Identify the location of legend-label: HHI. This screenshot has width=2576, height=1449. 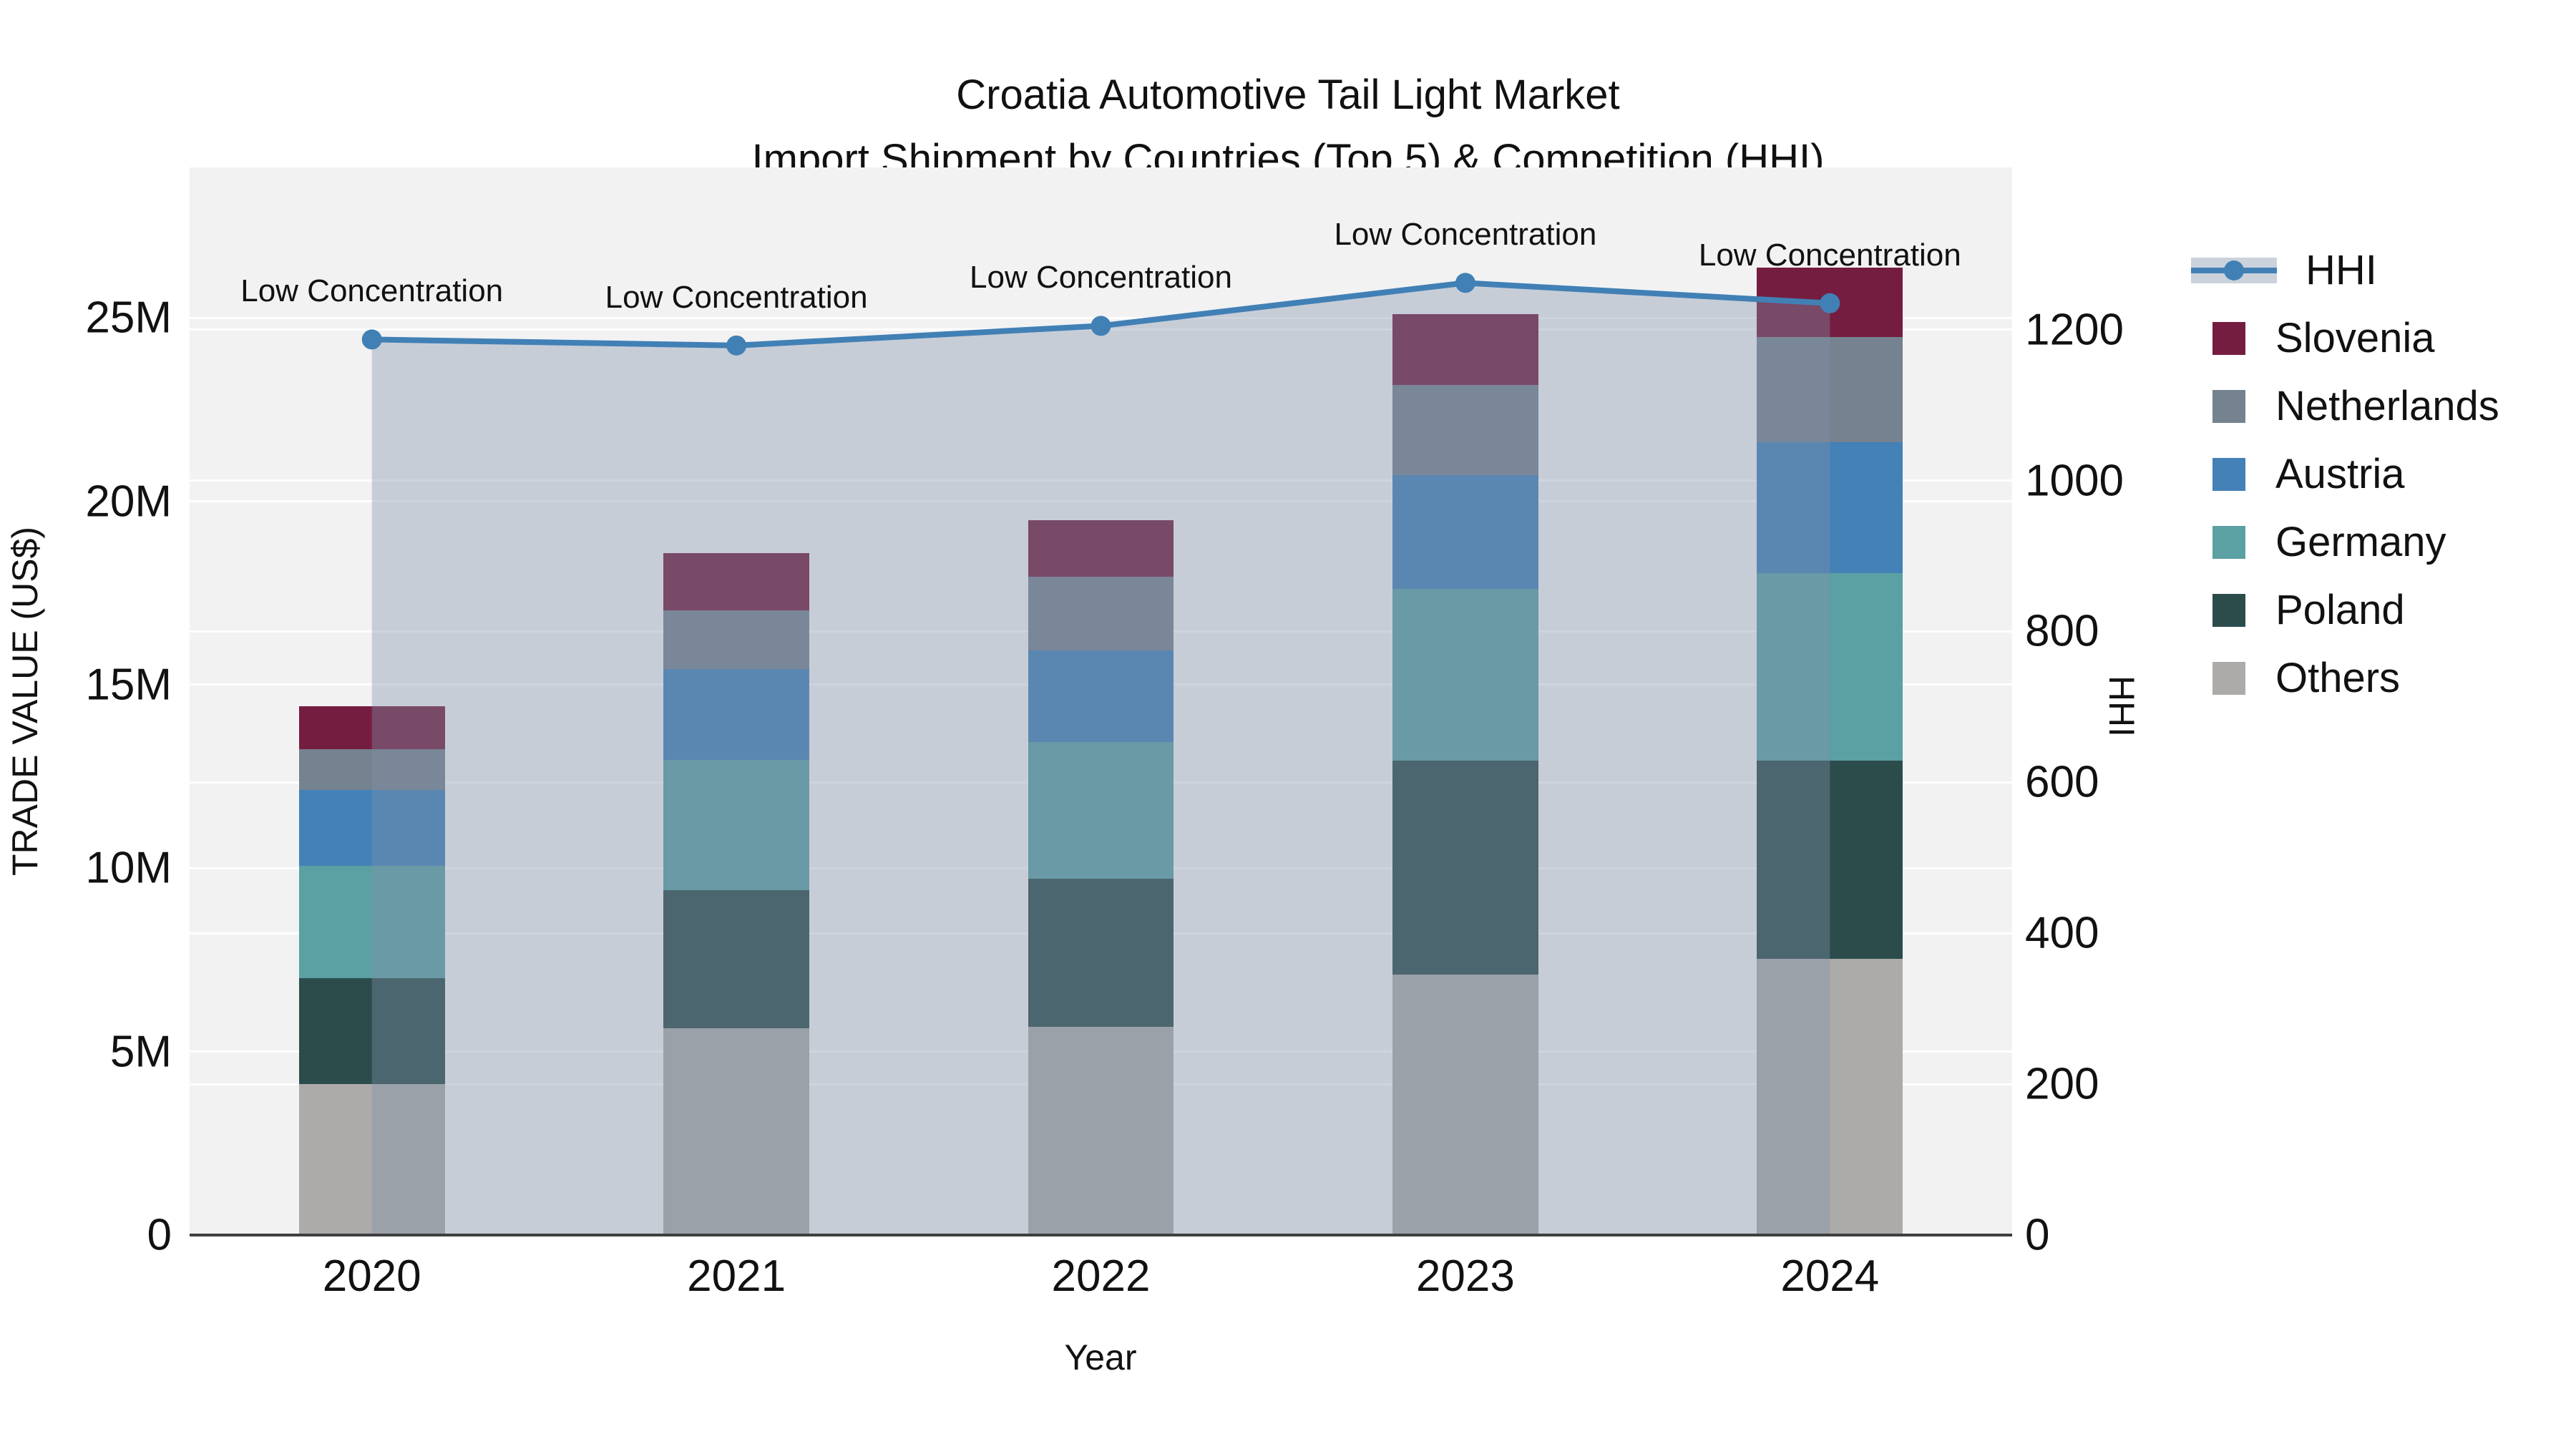
(2341, 270).